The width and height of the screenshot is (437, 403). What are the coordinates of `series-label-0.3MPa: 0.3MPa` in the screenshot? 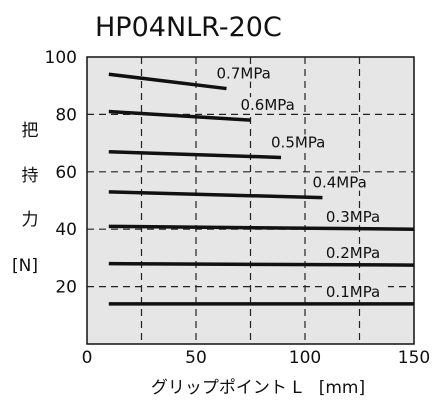 It's located at (353, 217).